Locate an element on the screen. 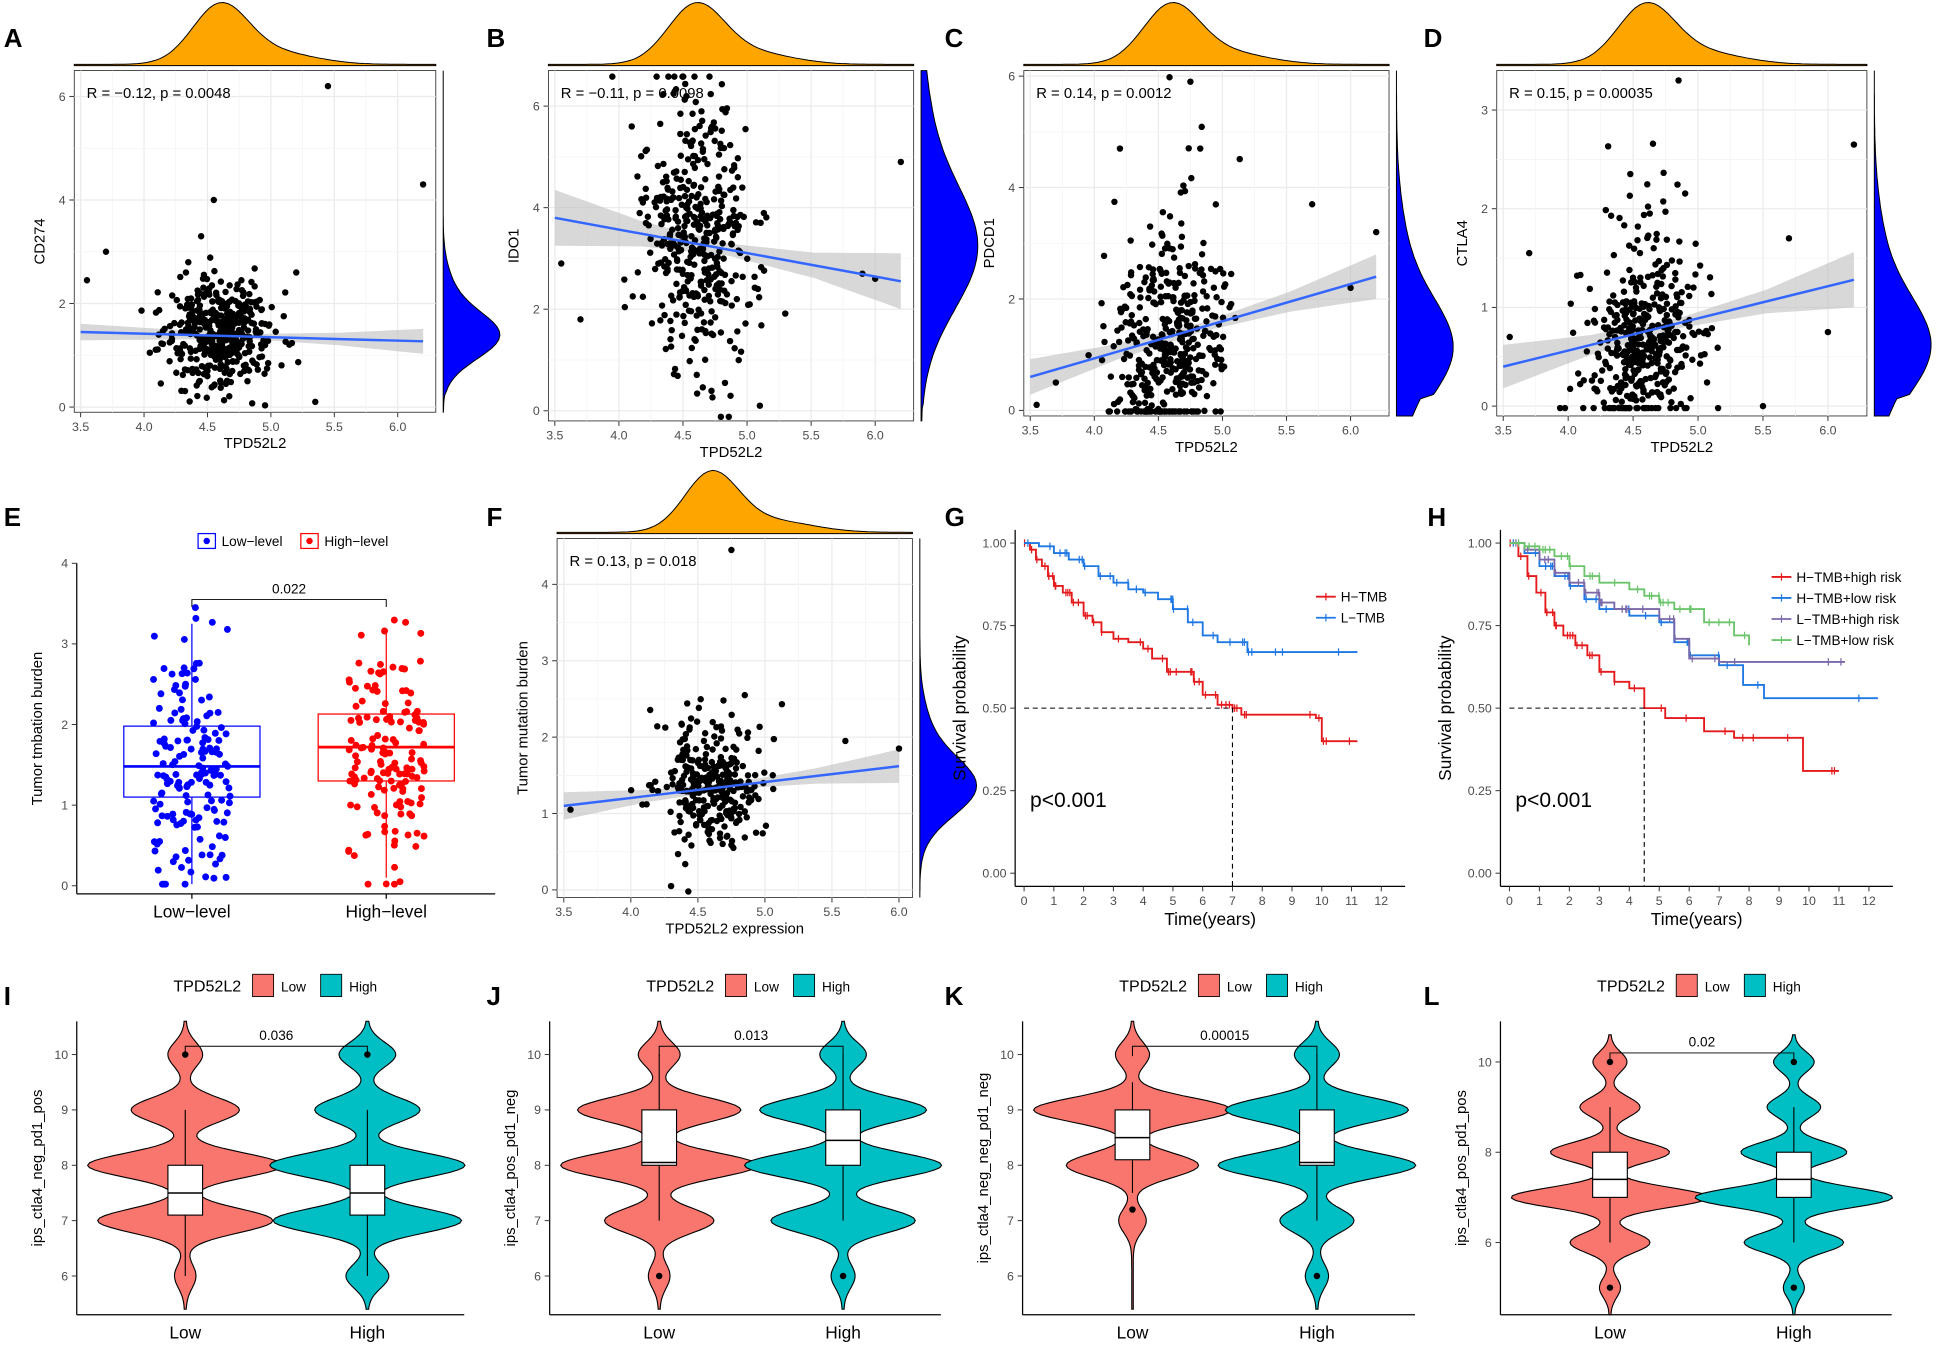 Image resolution: width=1940 pixels, height=1350 pixels. x-tick-label: 8 is located at coordinates (1262, 901).